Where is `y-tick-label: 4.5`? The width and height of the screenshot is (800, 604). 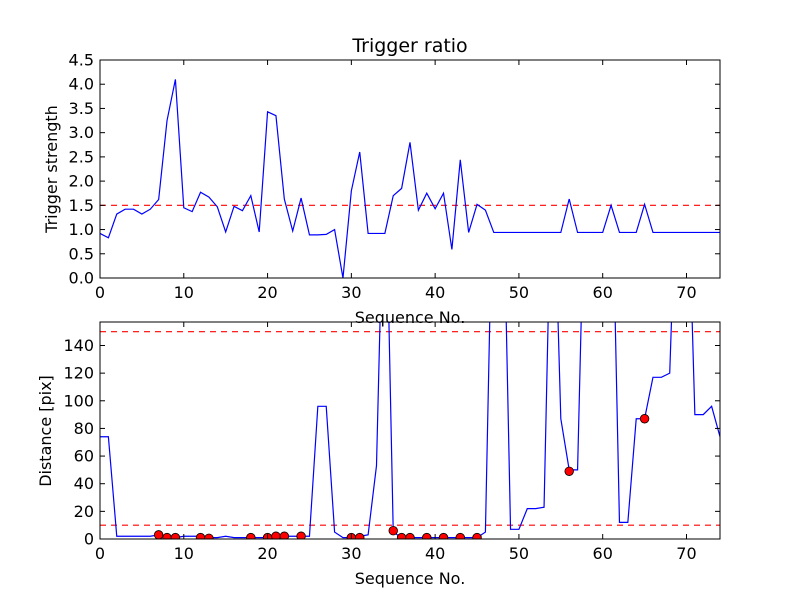 y-tick-label: 4.5 is located at coordinates (81, 60).